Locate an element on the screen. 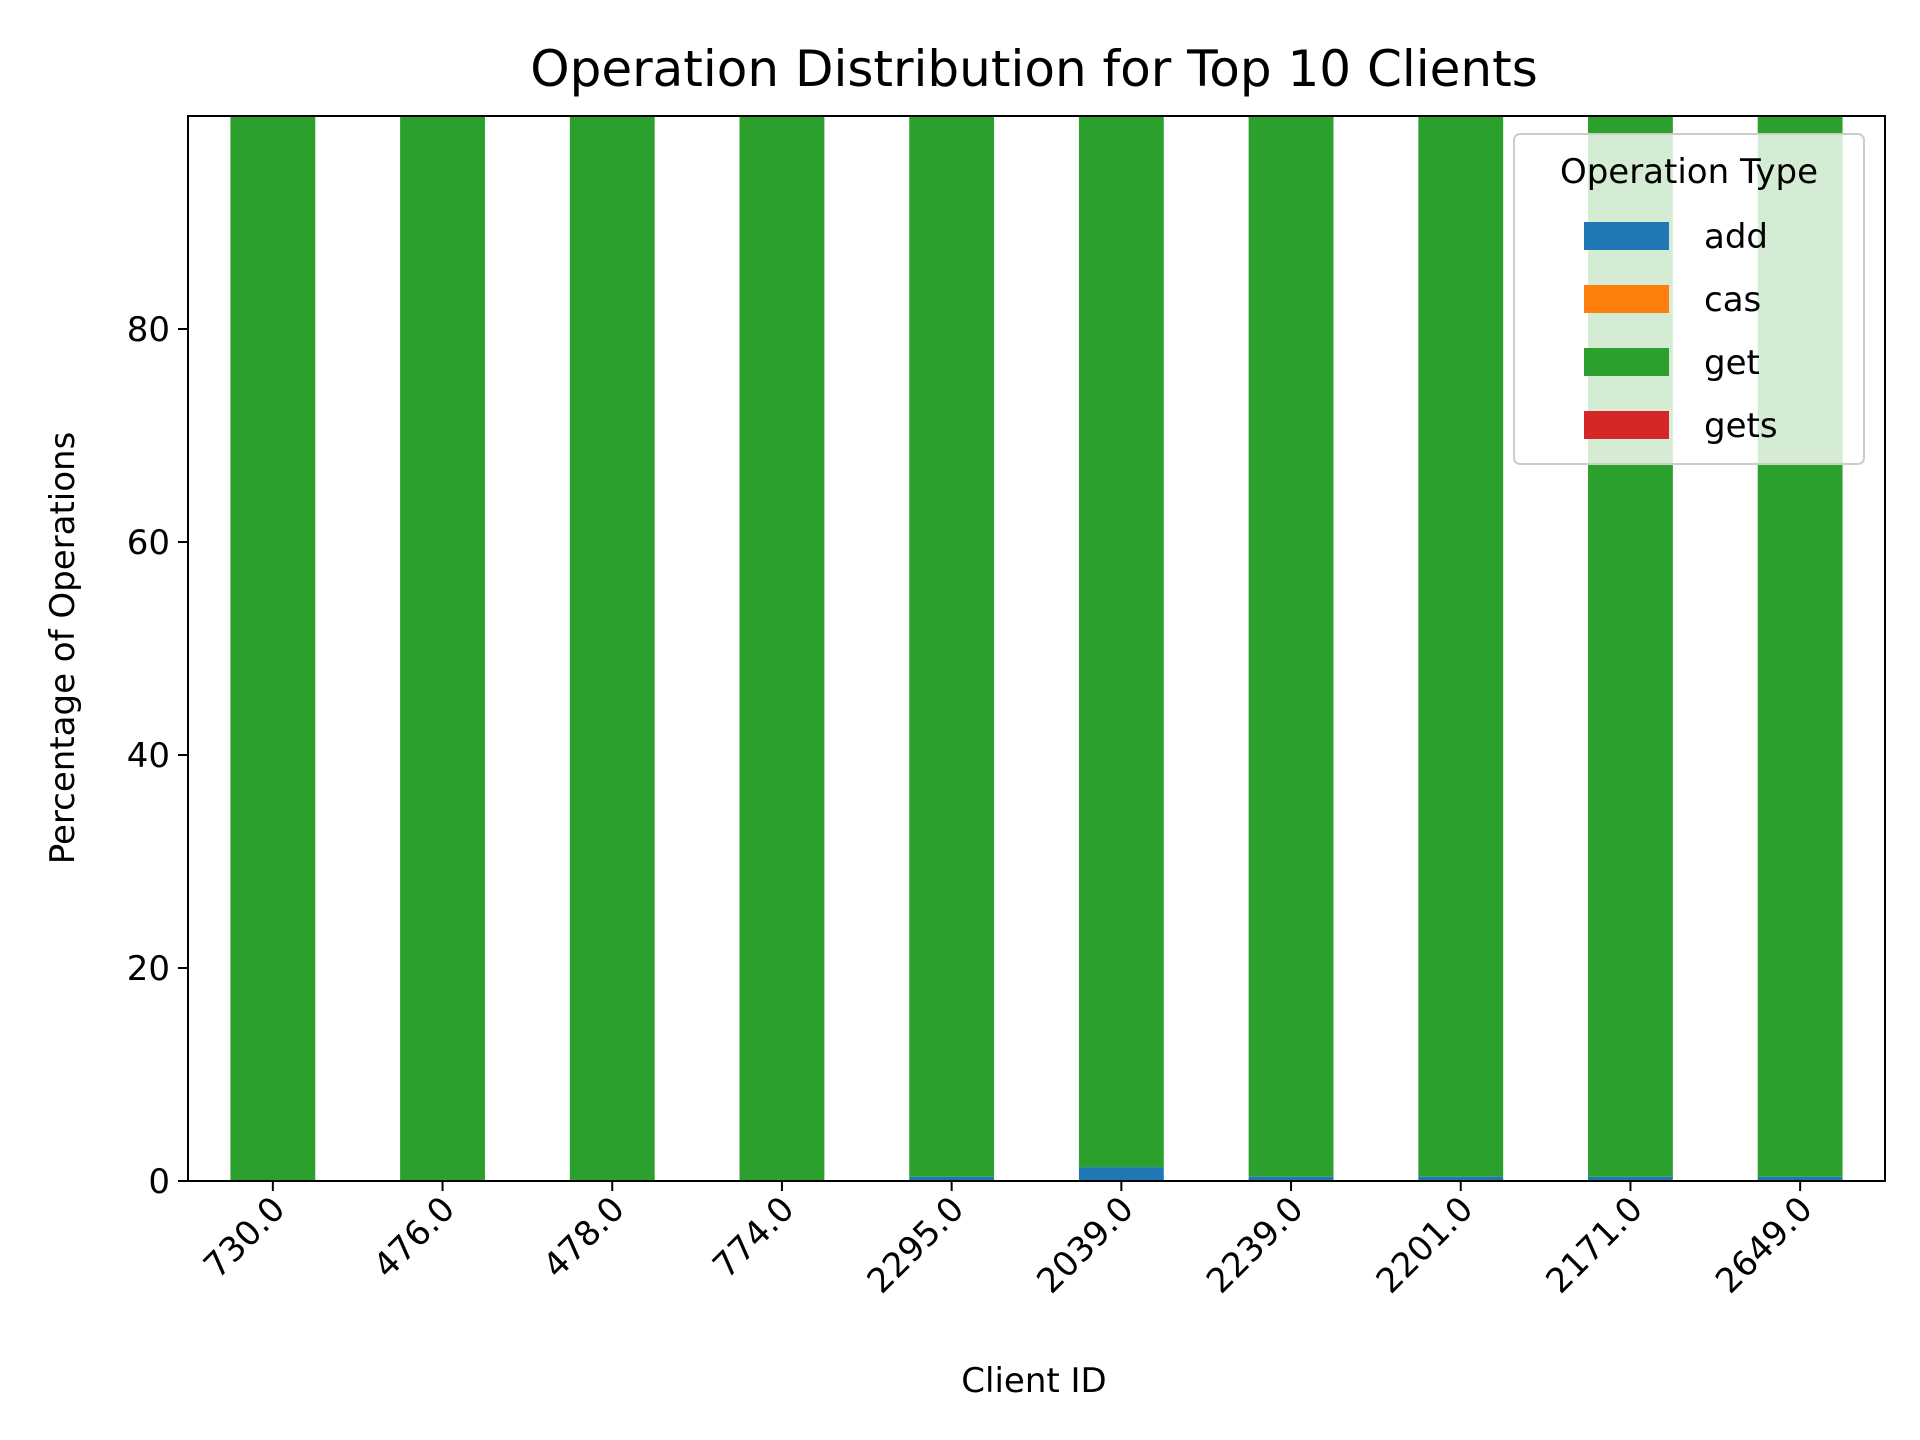 This screenshot has width=1920, height=1440. bar-get-774.0 is located at coordinates (782, 648).